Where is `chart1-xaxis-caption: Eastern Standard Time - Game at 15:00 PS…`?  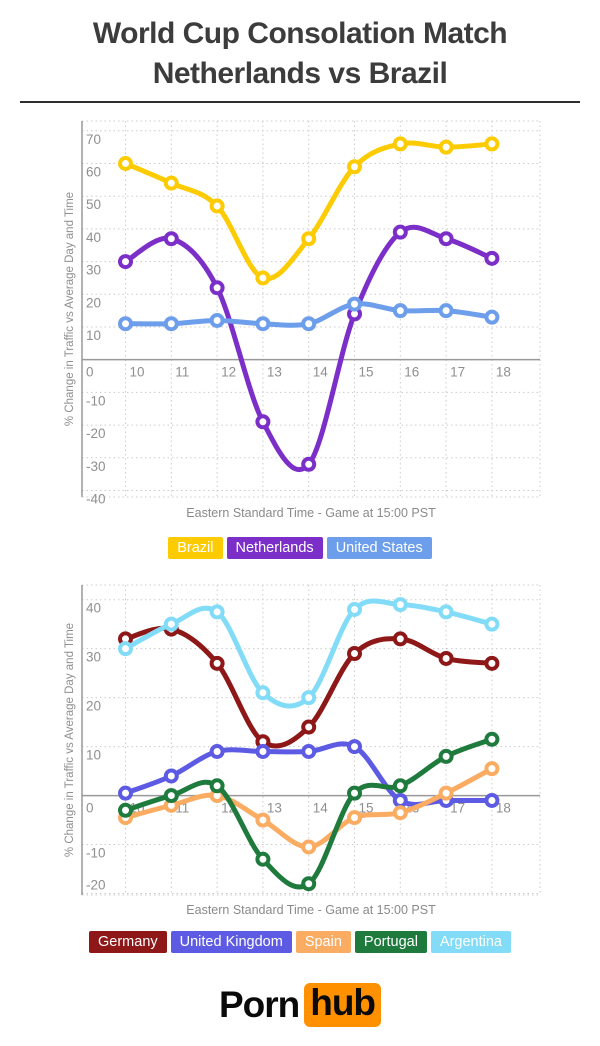
chart1-xaxis-caption: Eastern Standard Time - Game at 15:00 PS… is located at coordinates (311, 513).